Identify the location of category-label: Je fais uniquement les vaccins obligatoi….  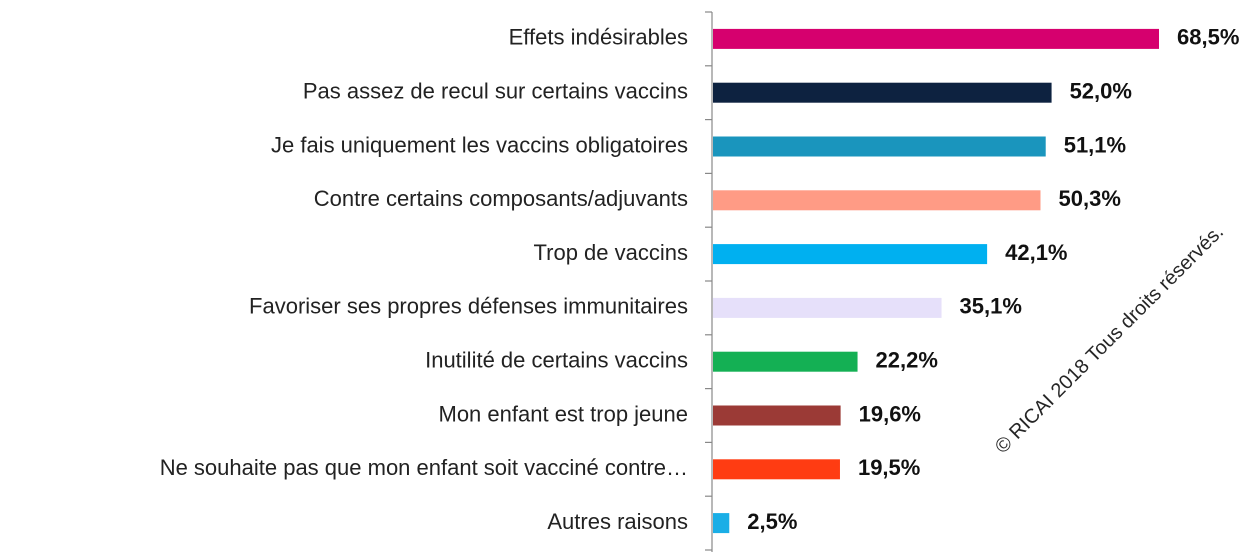
(479, 144).